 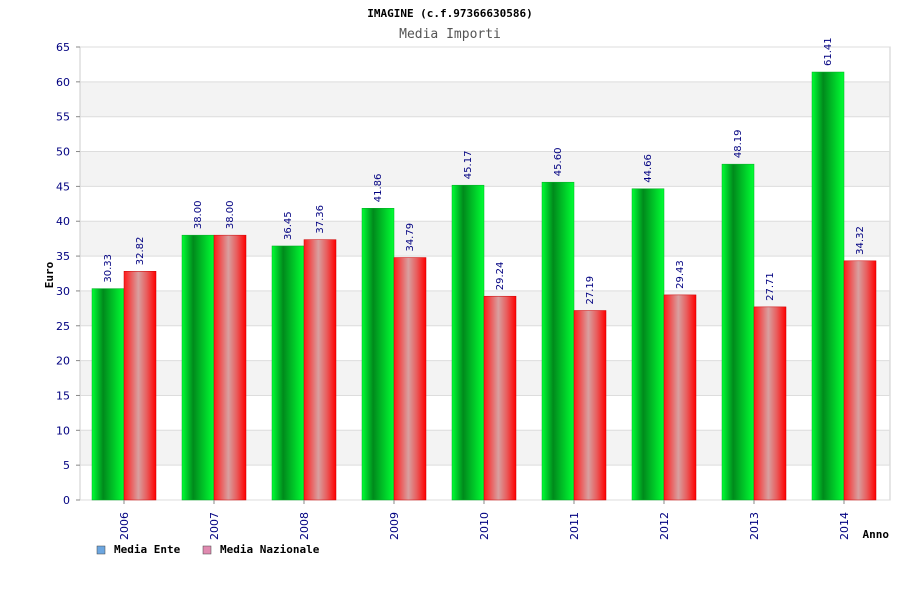 What do you see at coordinates (378, 354) in the screenshot?
I see `bar-media-ente-2009` at bounding box center [378, 354].